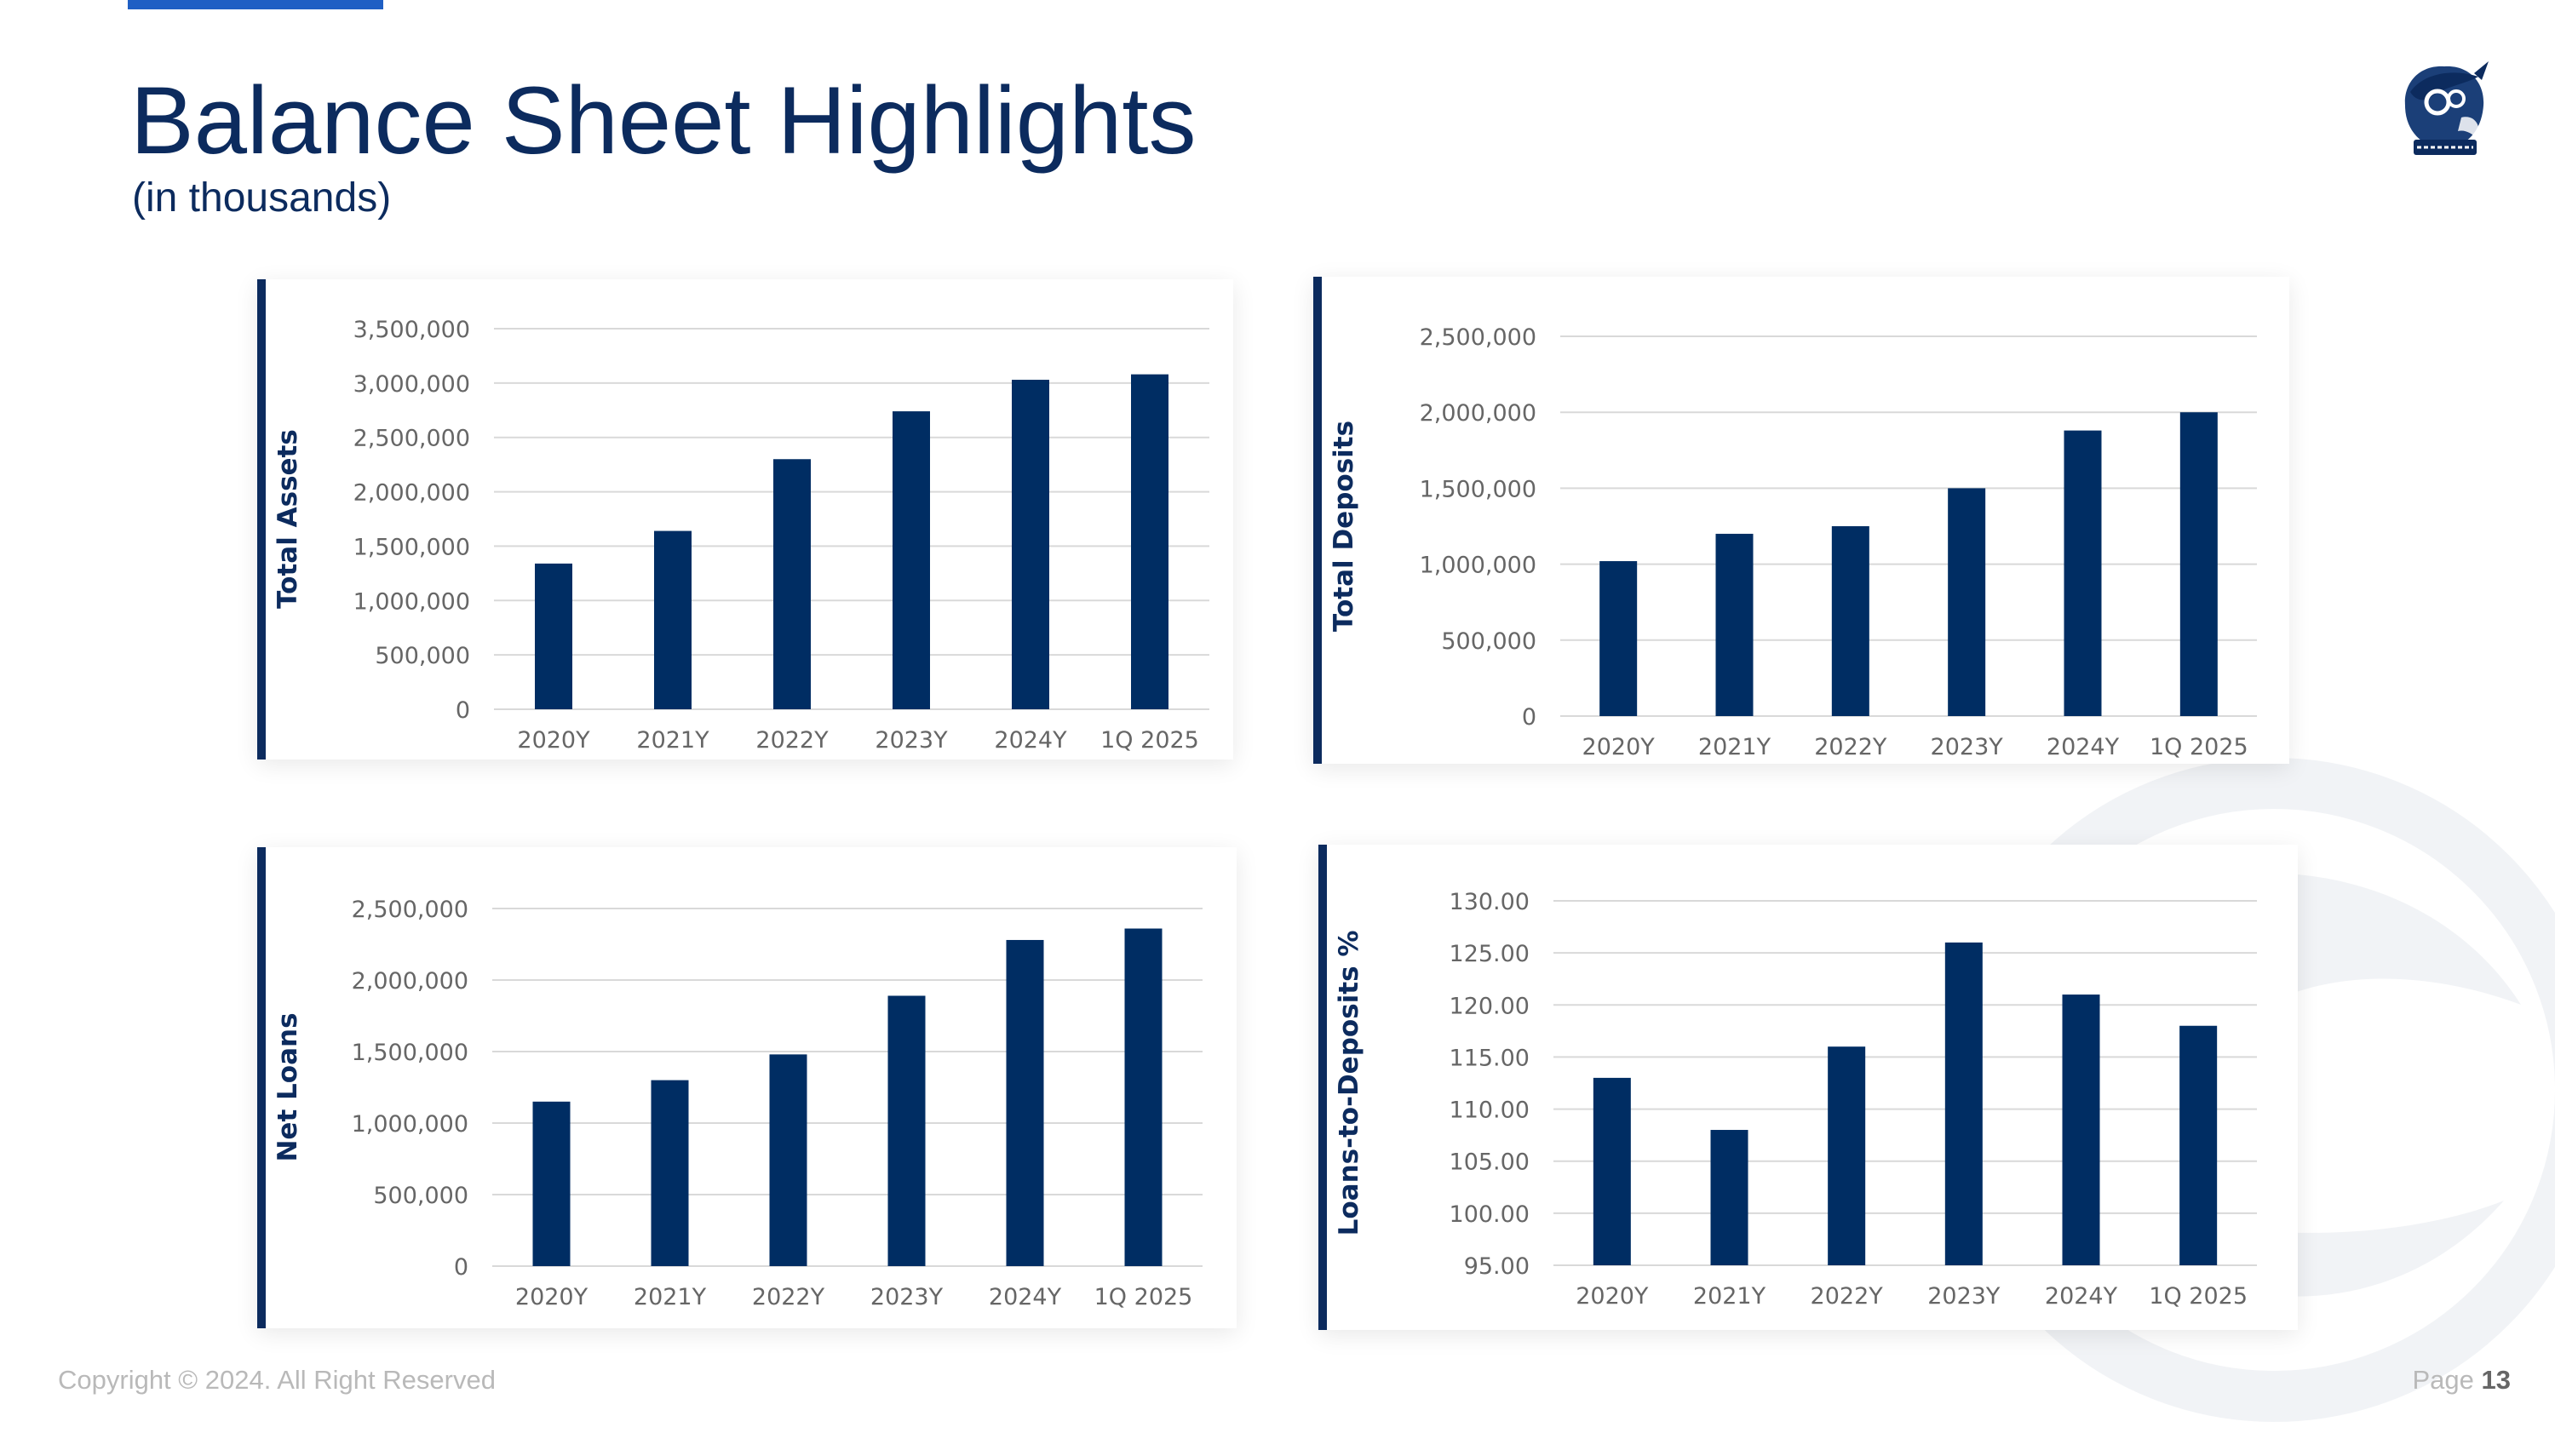 The image size is (2555, 1456). I want to click on y-tick-label: 120.00, so click(1490, 1006).